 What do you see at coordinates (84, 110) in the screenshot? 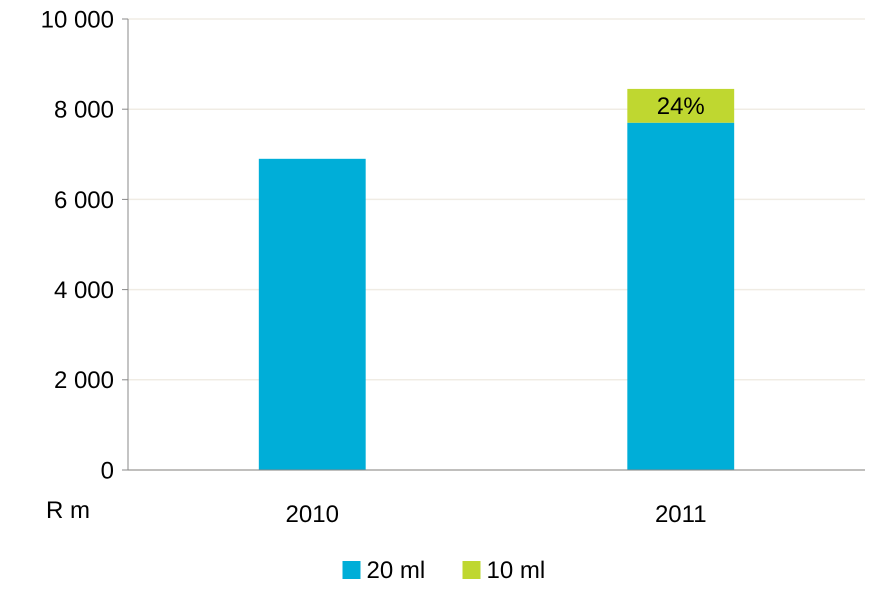
I see `y-tick-label: 8 000` at bounding box center [84, 110].